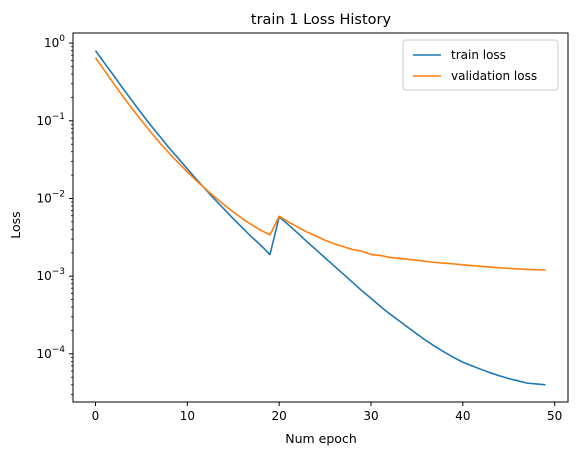  What do you see at coordinates (279, 416) in the screenshot?
I see `x-tick-label: 20` at bounding box center [279, 416].